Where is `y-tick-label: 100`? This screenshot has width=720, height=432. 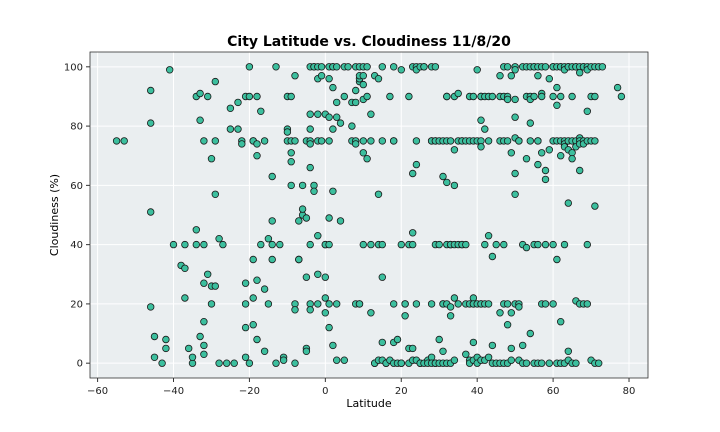
y-tick-label: 100 is located at coordinates (73, 67).